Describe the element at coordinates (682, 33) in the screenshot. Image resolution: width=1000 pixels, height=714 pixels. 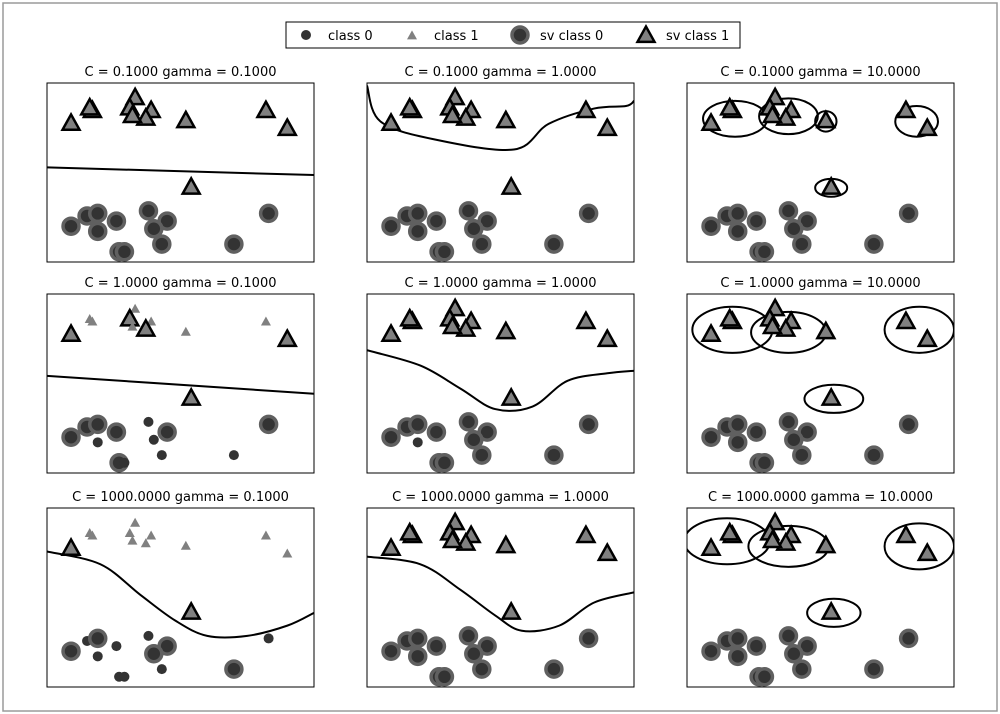
I see `legend-entry-sv-class-1: sv class 1` at that location.